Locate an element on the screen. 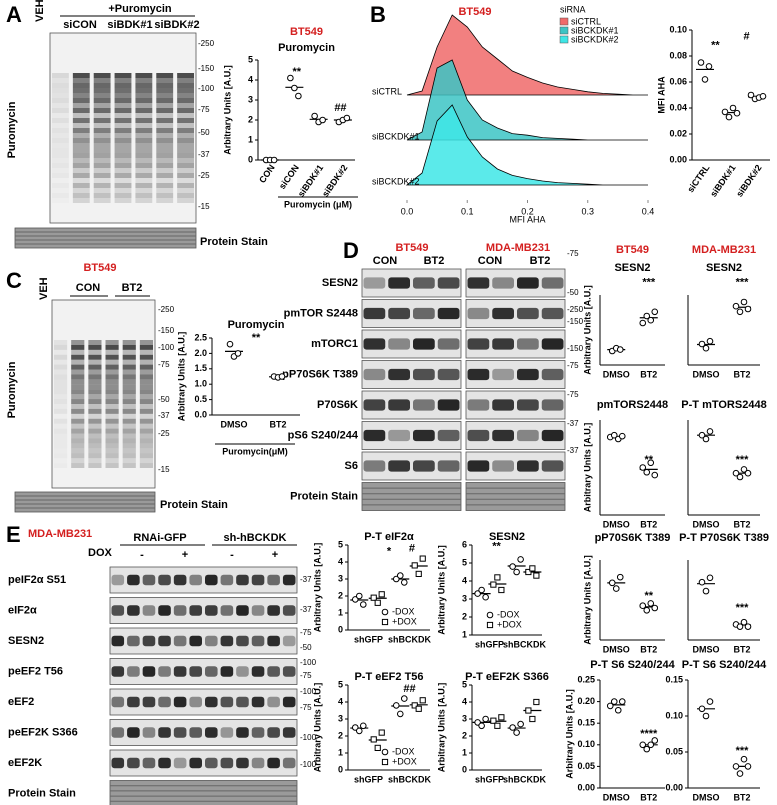 This screenshot has height=805, width=777. row-label: pmTOR S2448 is located at coordinates (321, 313).